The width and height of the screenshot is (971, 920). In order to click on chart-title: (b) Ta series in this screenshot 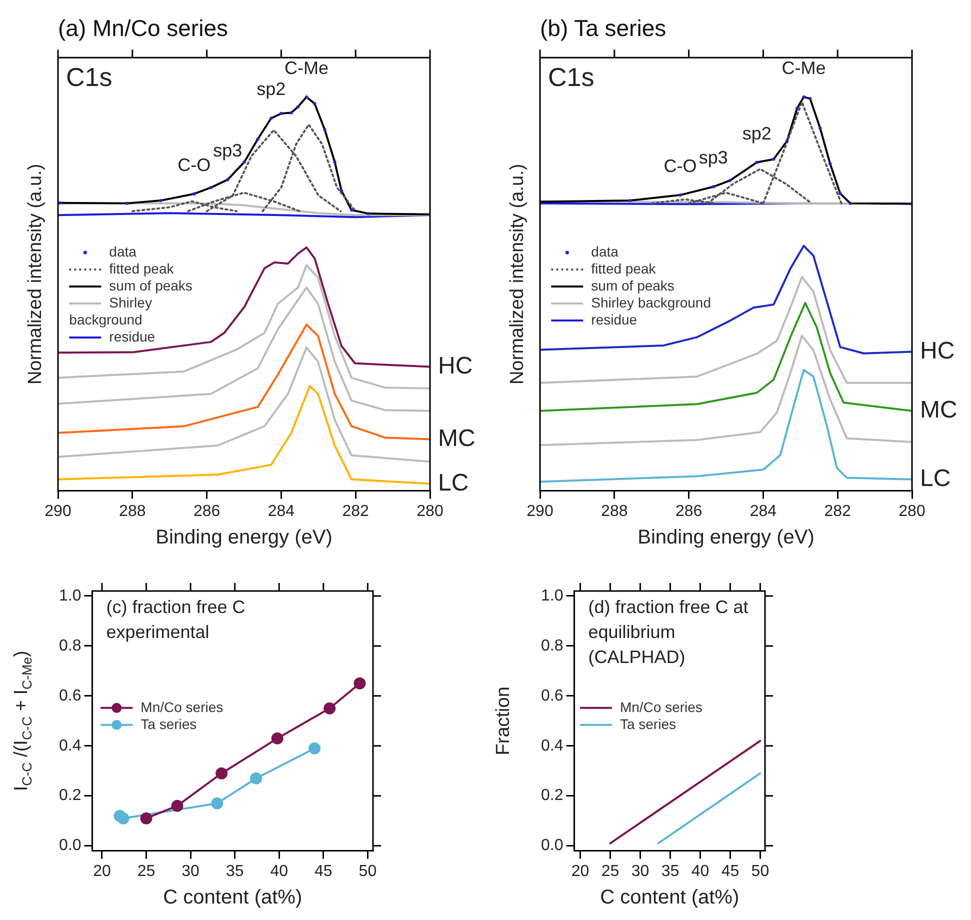, I will do `click(603, 28)`.